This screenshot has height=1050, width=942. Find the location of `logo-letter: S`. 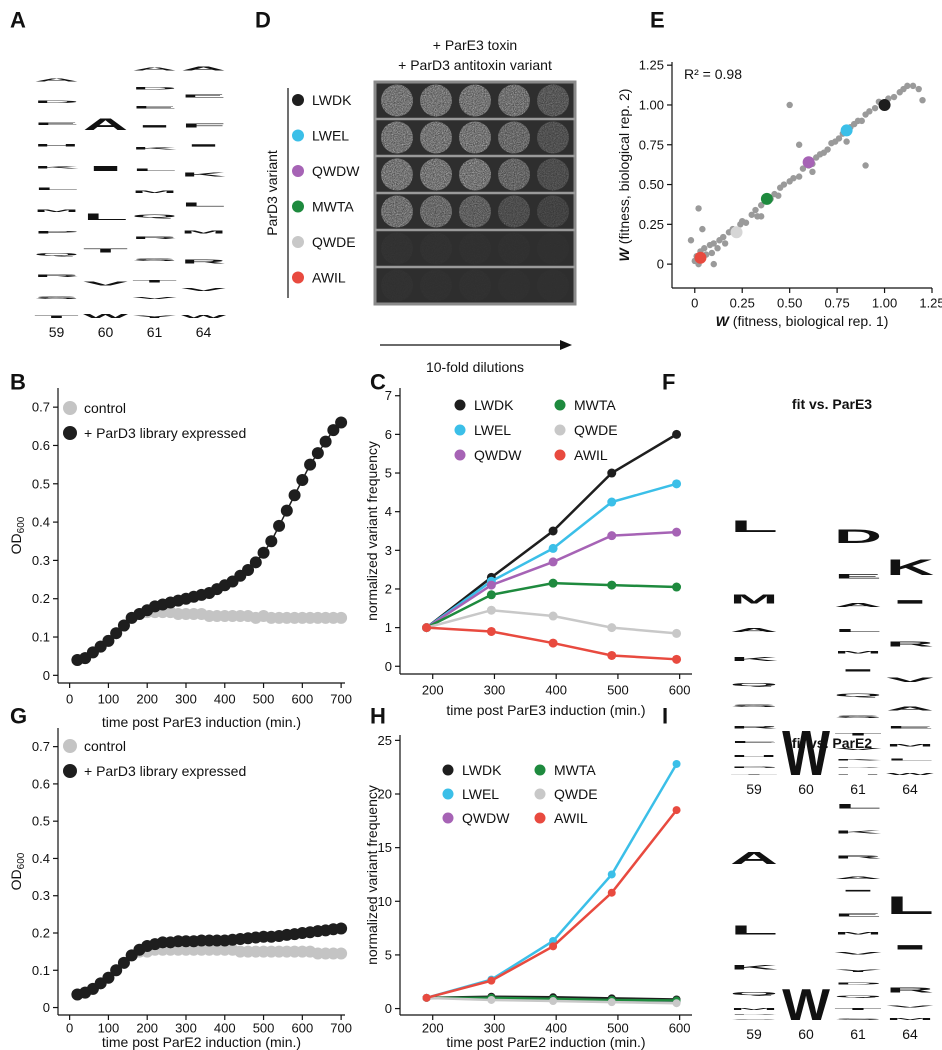

logo-letter: S is located at coordinates (858, 1019).